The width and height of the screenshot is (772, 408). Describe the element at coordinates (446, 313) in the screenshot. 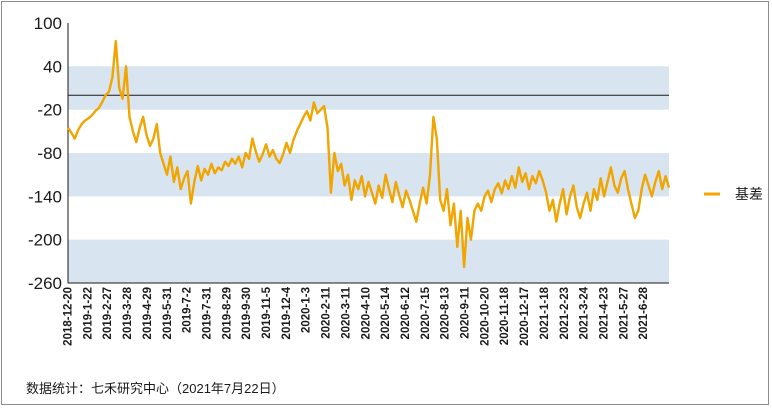

I see `x-tick-label: 2020-8-13` at that location.